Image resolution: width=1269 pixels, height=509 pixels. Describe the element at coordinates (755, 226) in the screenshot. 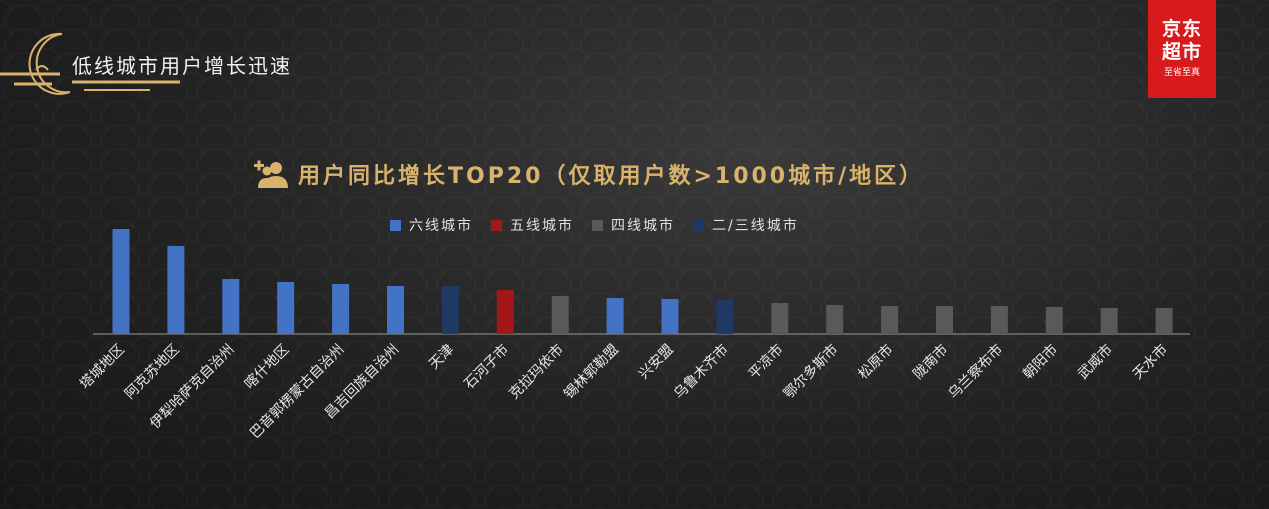

I see `legend-label: 二/三线城市` at that location.